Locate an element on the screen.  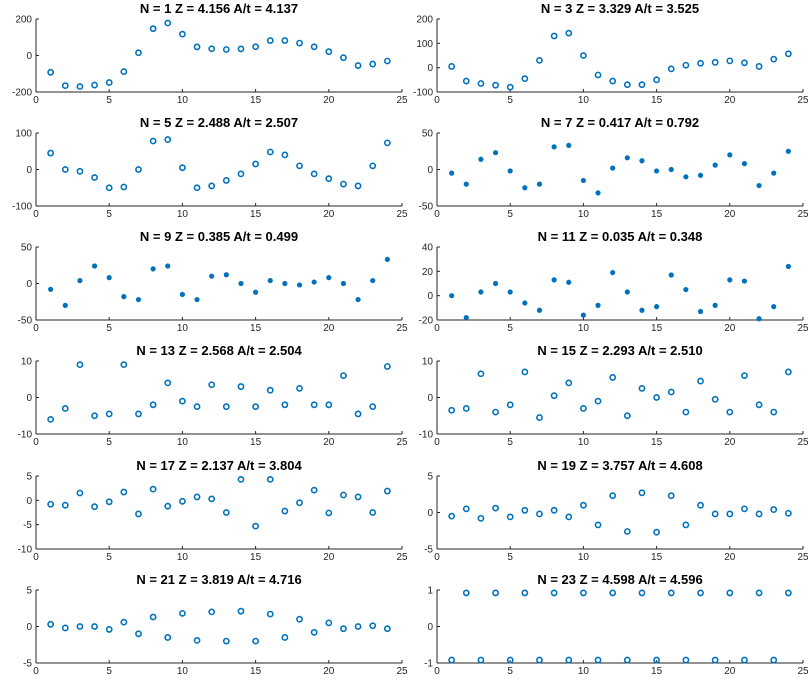
subplot-title: N = 1 Z = 4.156 A/t = 4.137 is located at coordinates (219, 8).